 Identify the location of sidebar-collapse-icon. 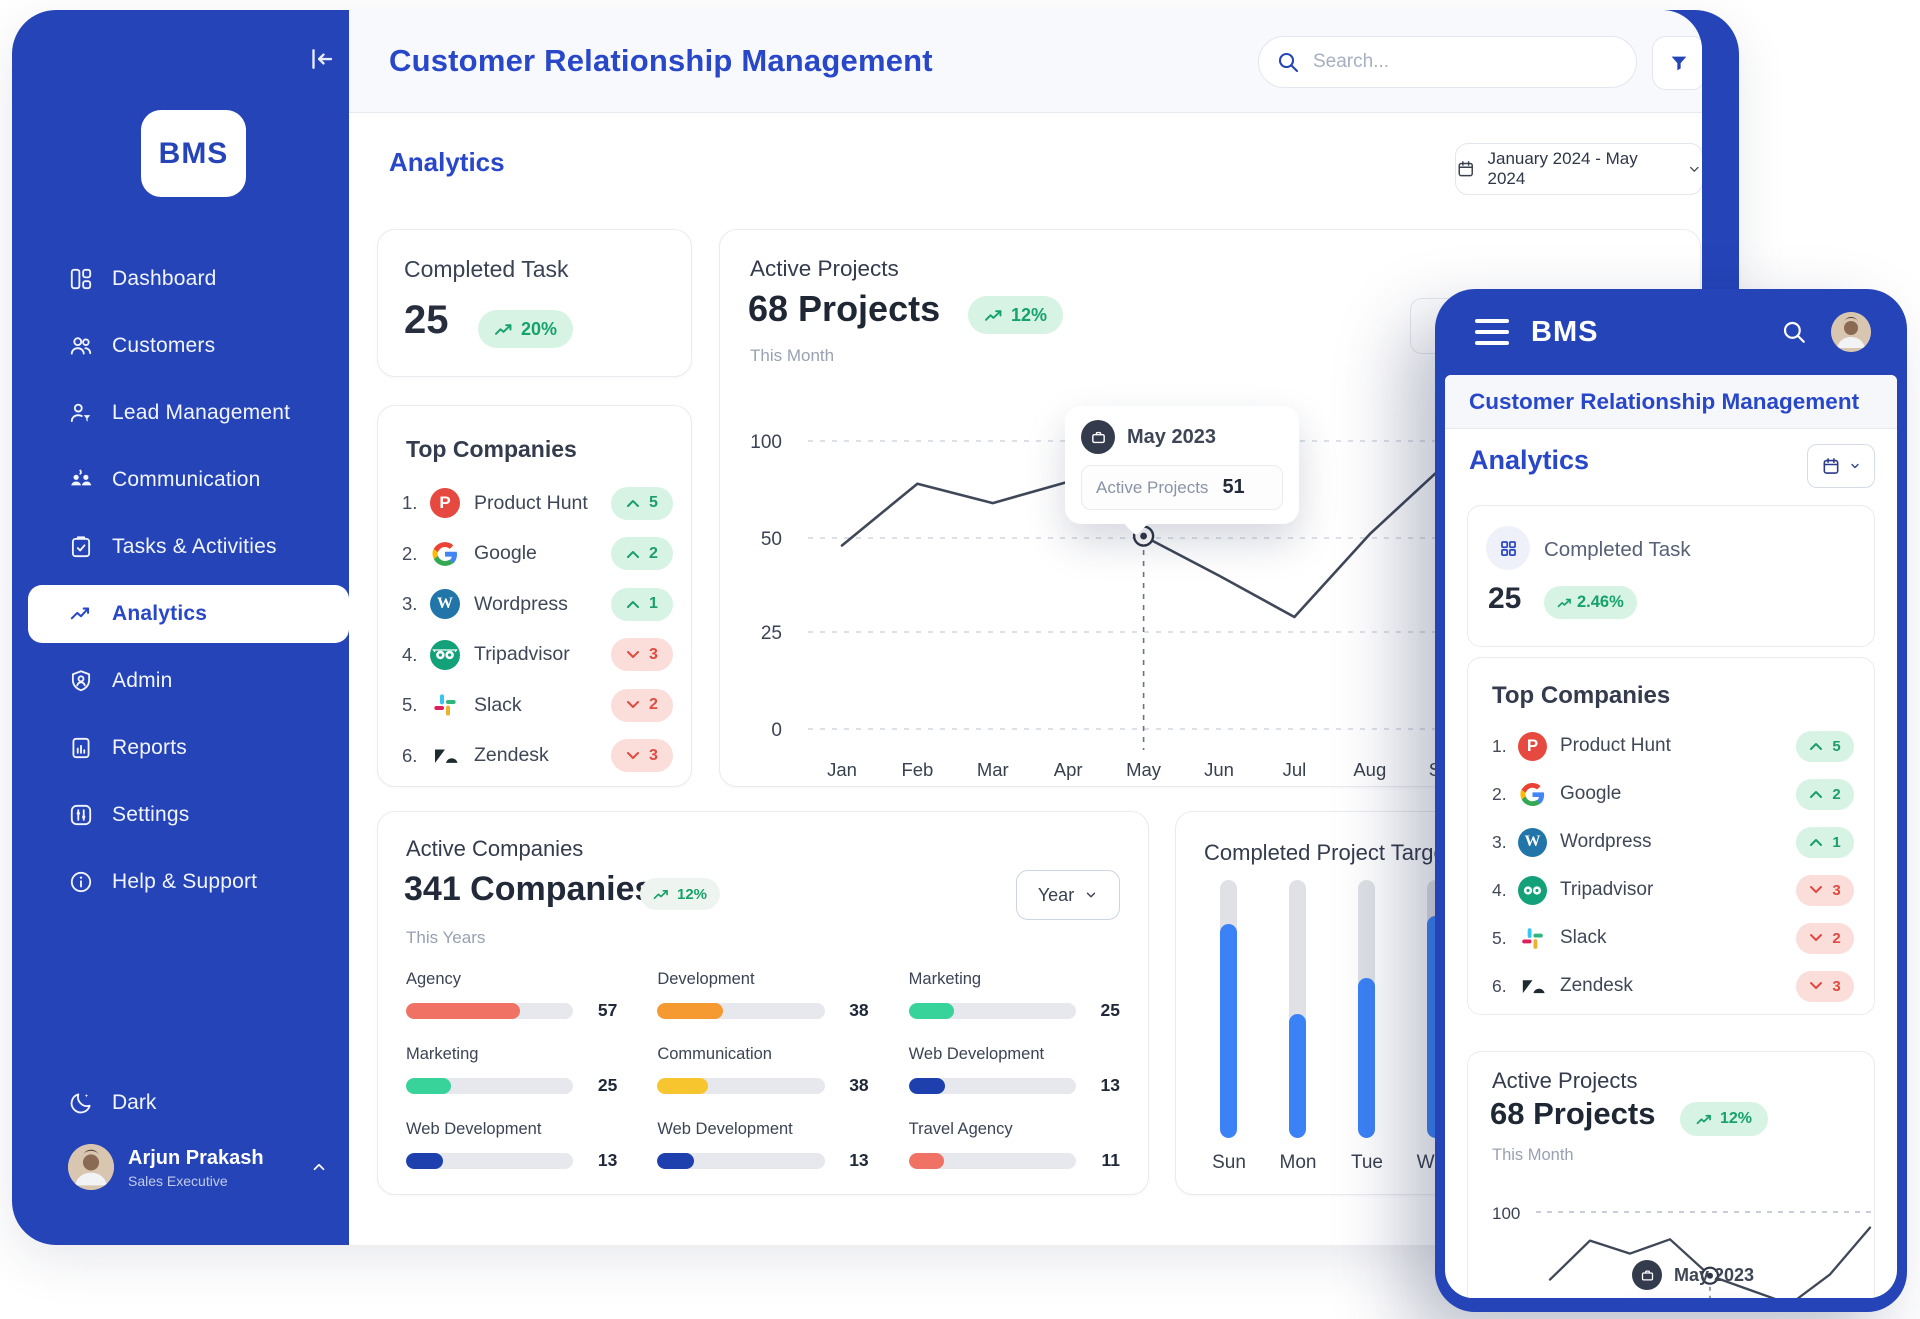
(321, 59).